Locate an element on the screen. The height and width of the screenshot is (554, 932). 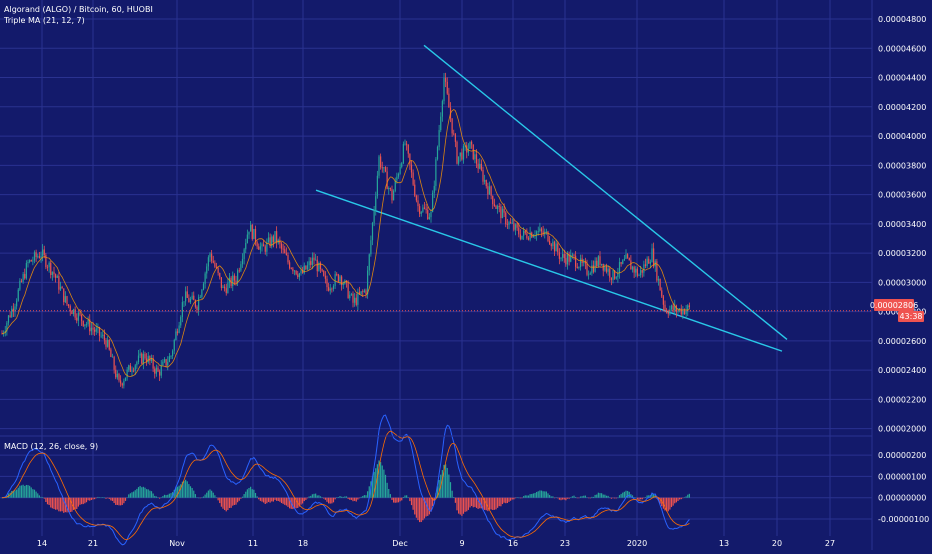
macd-label: MACD (12, 26, close, 9) is located at coordinates (51, 446).